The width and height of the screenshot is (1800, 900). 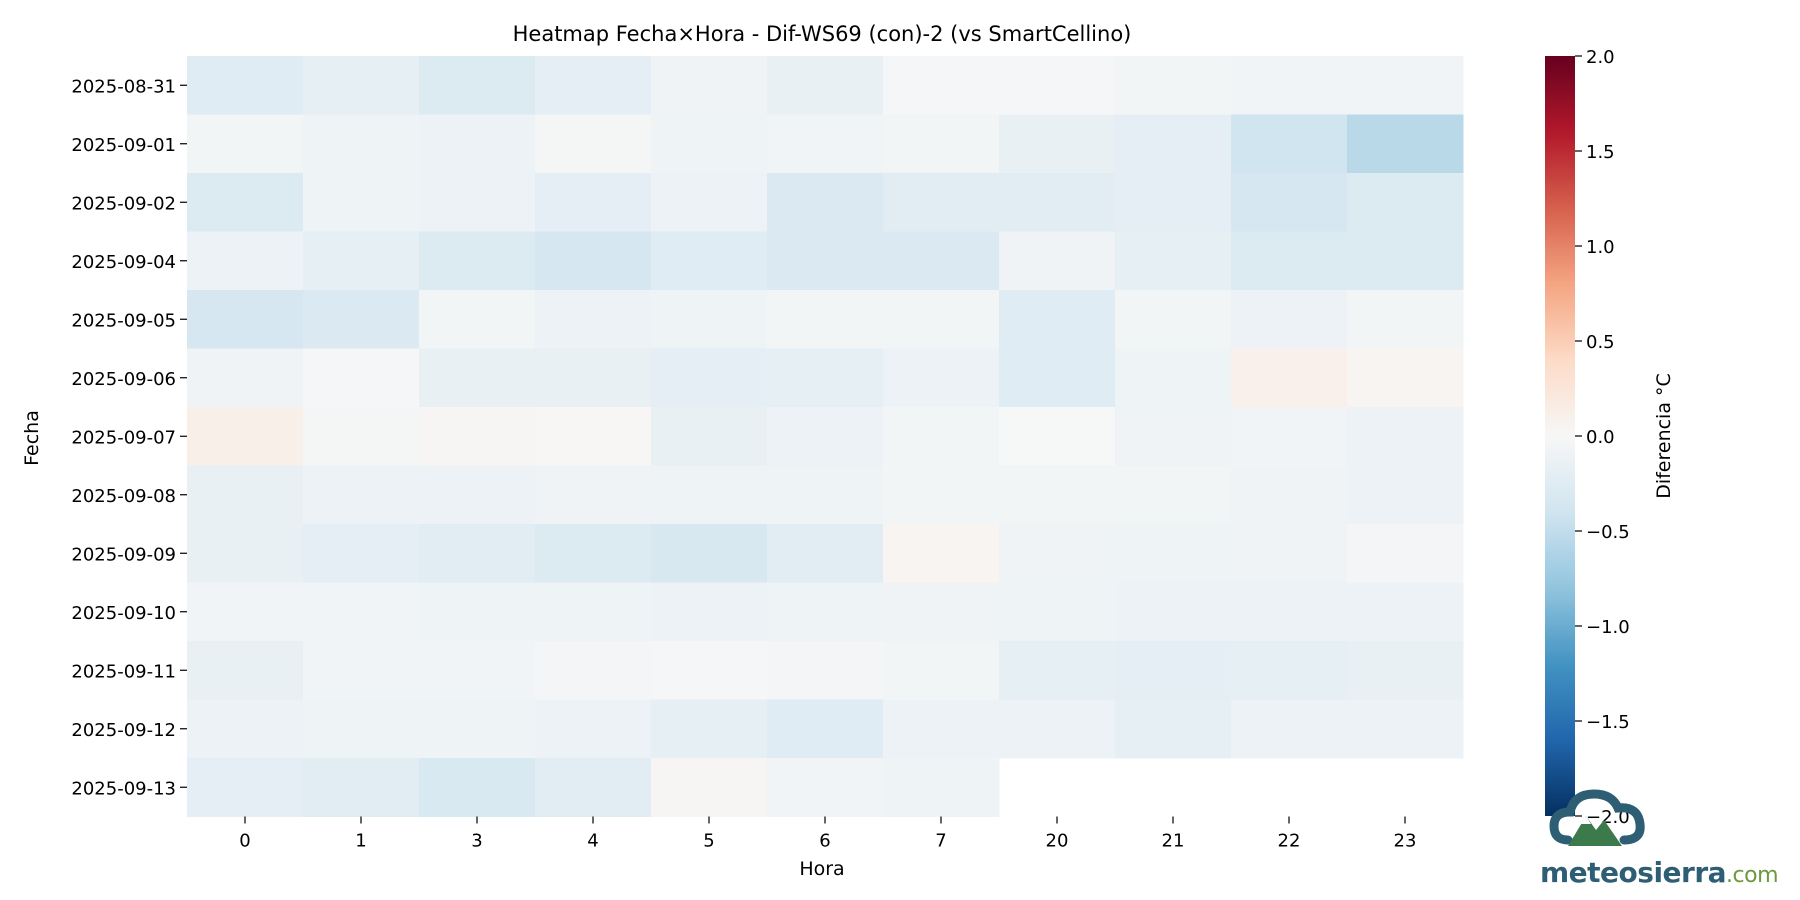 What do you see at coordinates (1633, 872) in the screenshot?
I see `logo-name: meteosierra` at bounding box center [1633, 872].